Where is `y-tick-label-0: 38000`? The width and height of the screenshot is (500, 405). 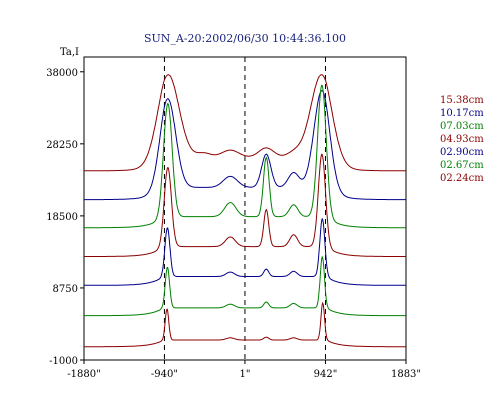 y-tick-label-0: 38000 is located at coordinates (62, 73).